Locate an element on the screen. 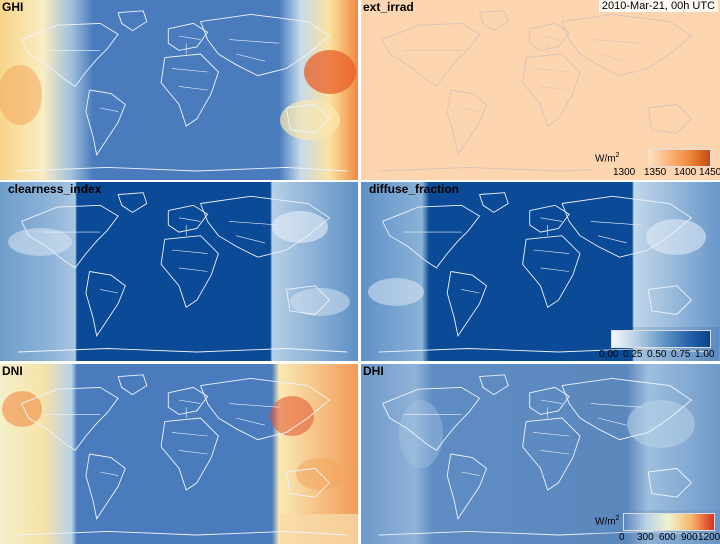 The width and height of the screenshot is (720, 544). panel-title: diffuse_fraction is located at coordinates (414, 189).